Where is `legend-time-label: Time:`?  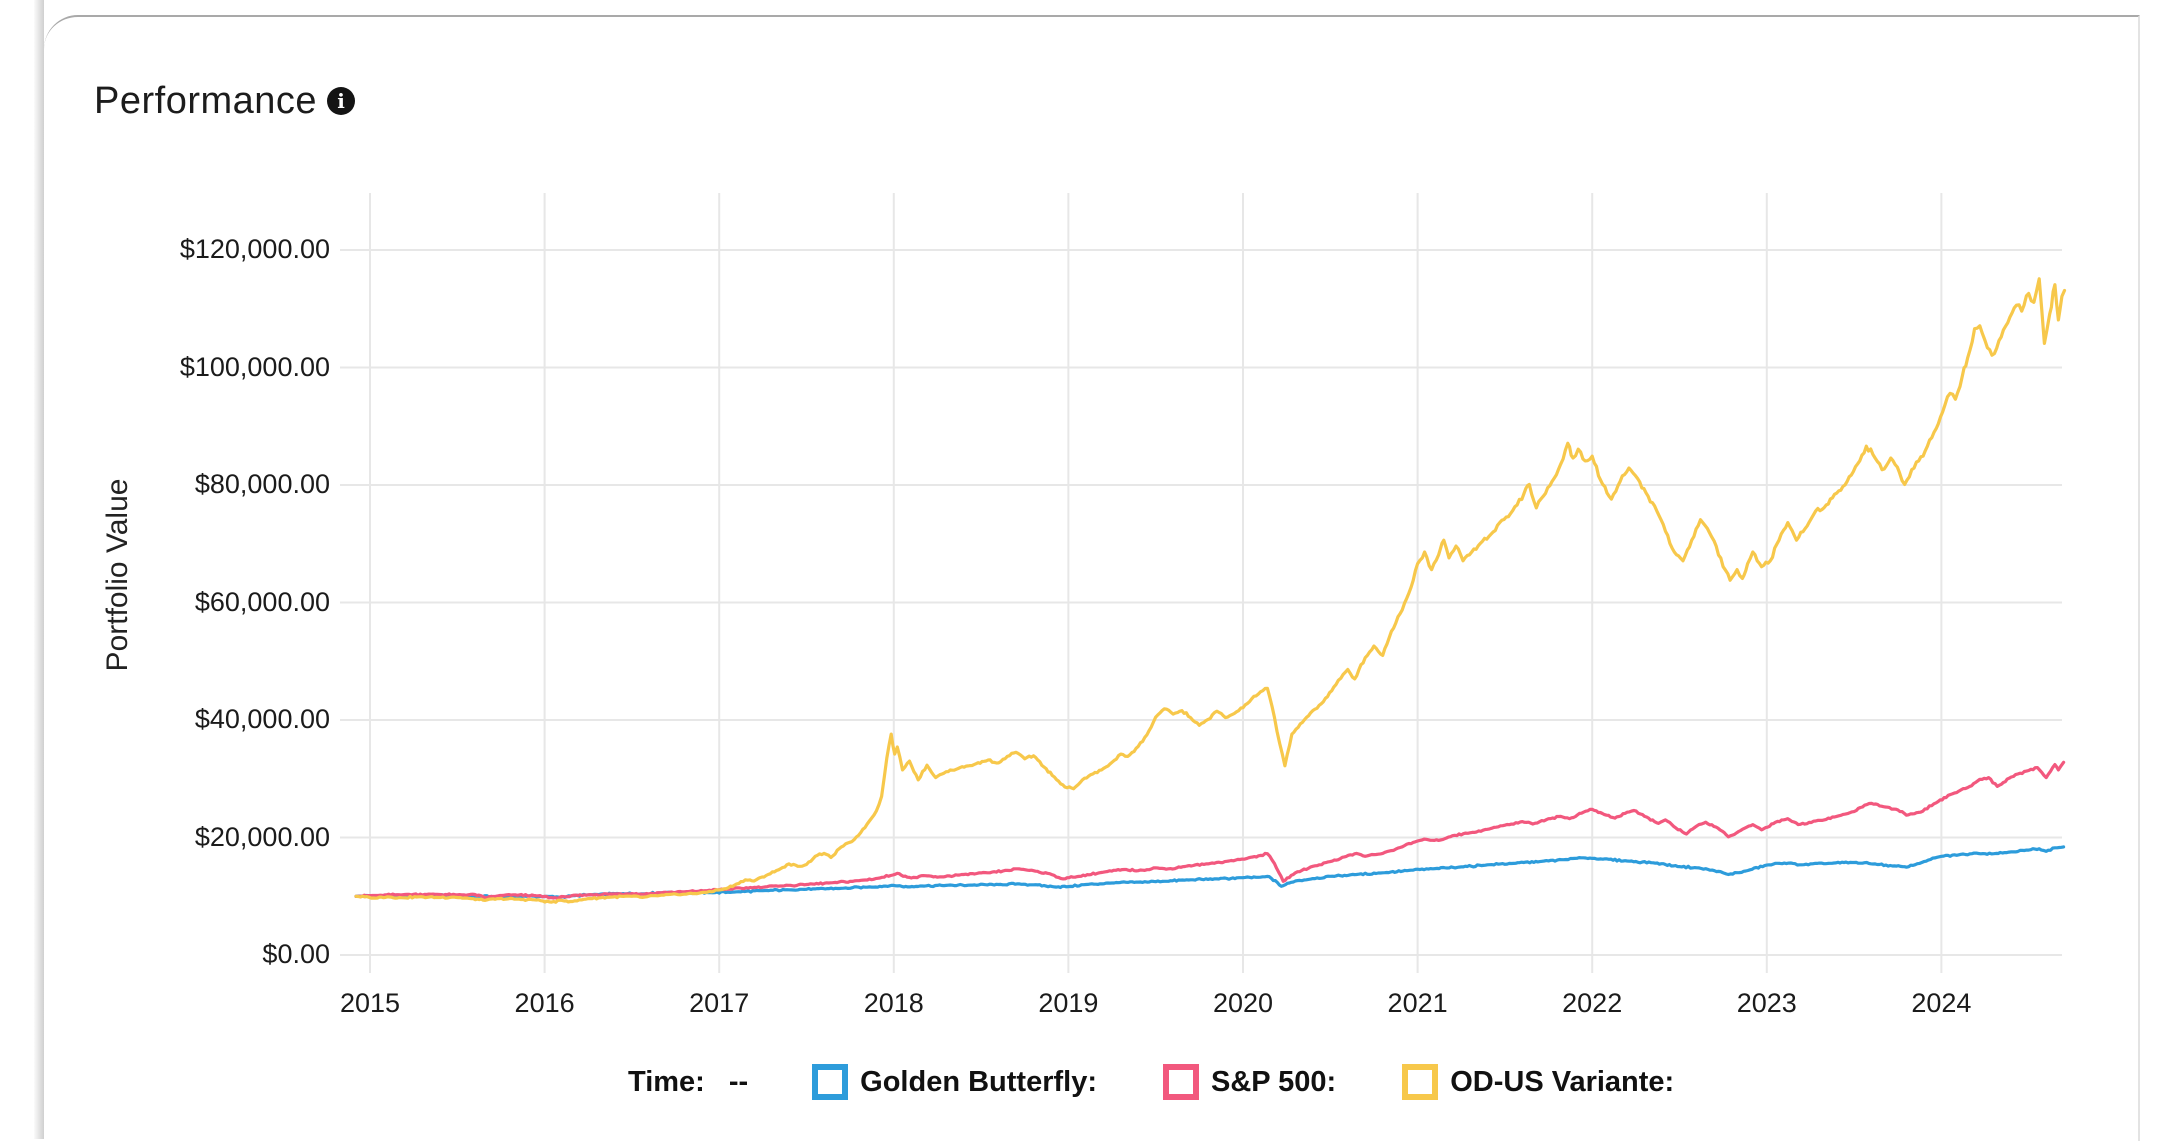
legend-time-label: Time: is located at coordinates (666, 1081).